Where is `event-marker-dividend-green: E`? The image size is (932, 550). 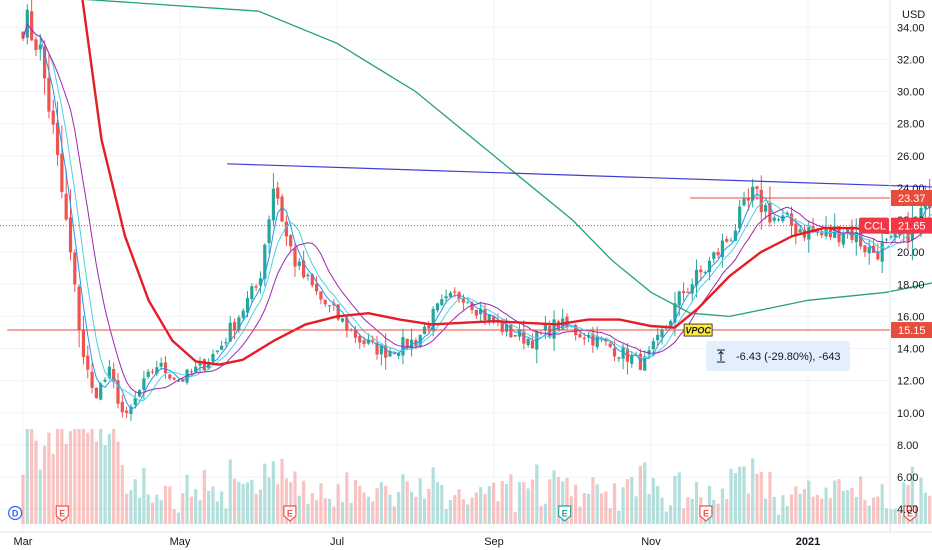 event-marker-dividend-green: E is located at coordinates (565, 513).